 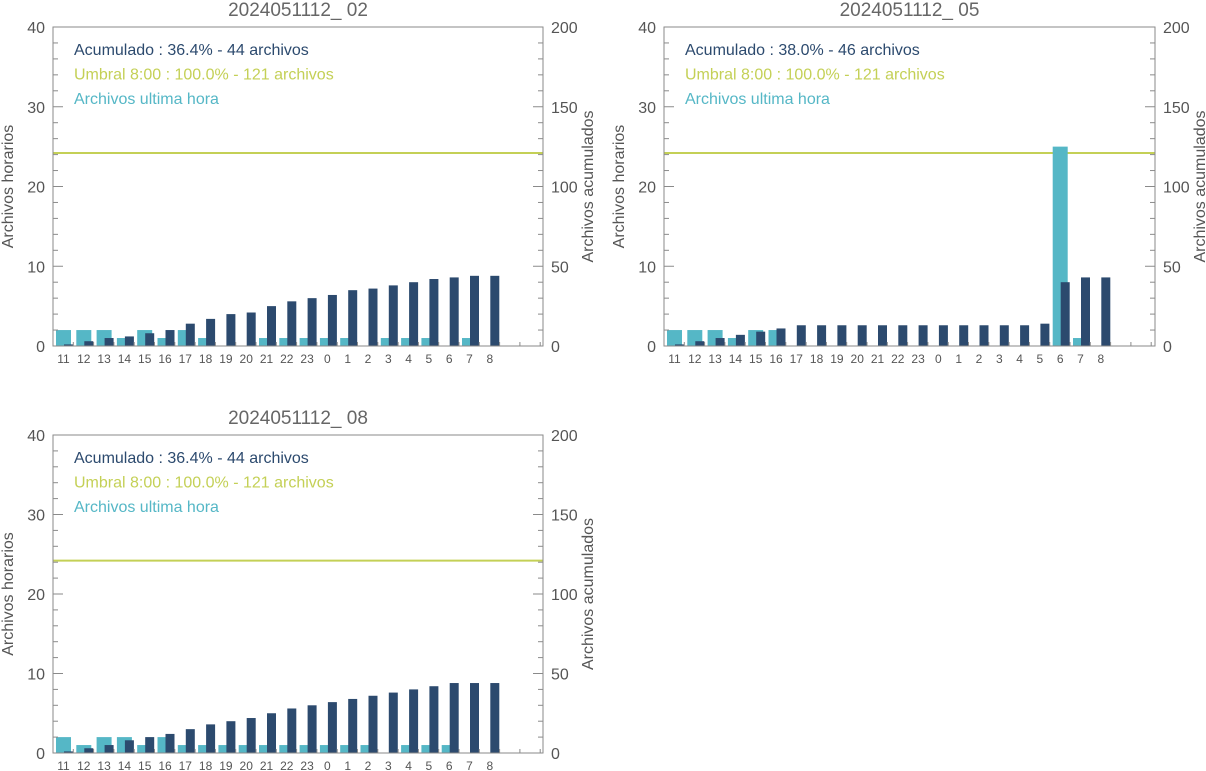 I want to click on y-axis-label-left: Archivos horarios, so click(x=8, y=187).